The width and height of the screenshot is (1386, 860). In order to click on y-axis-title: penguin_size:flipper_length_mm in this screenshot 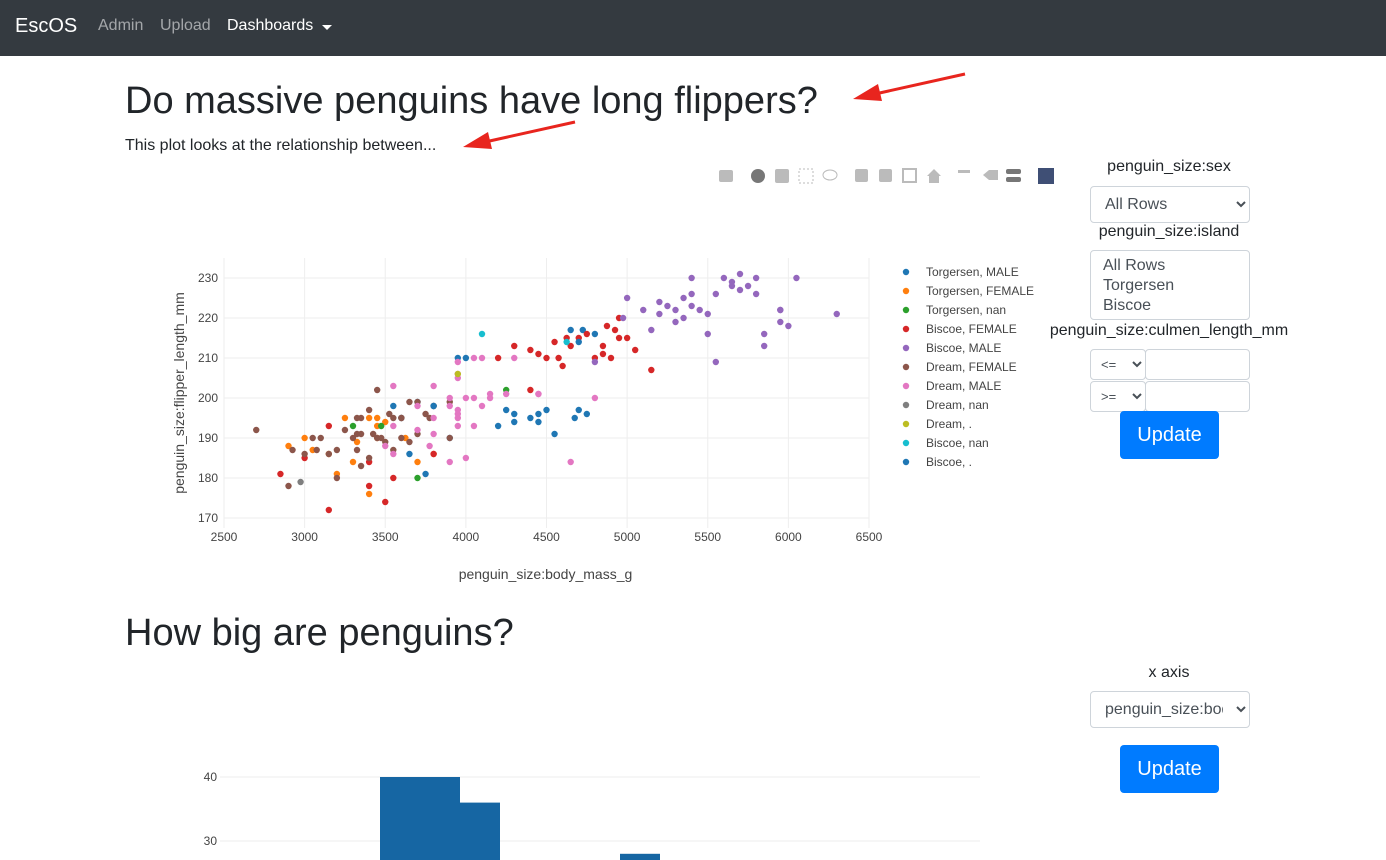, I will do `click(179, 393)`.